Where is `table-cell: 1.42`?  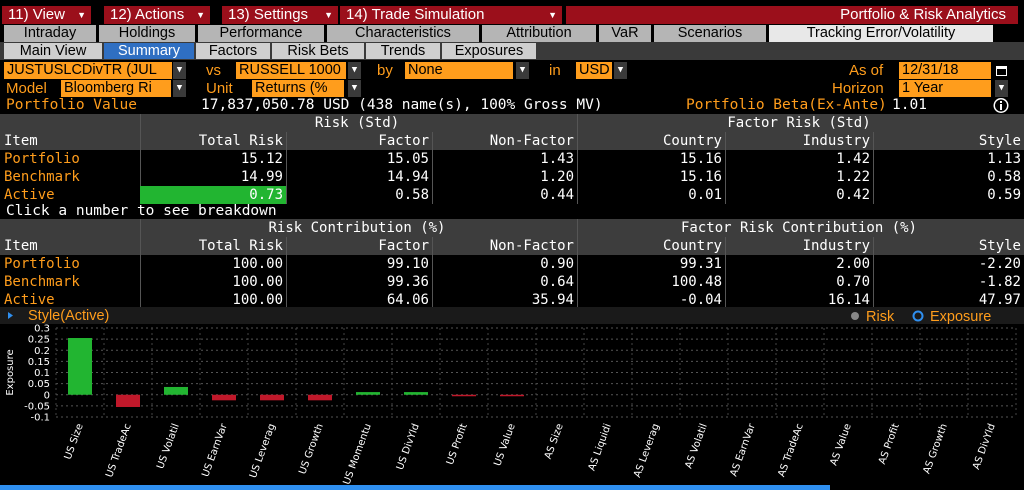 table-cell: 1.42 is located at coordinates (853, 159).